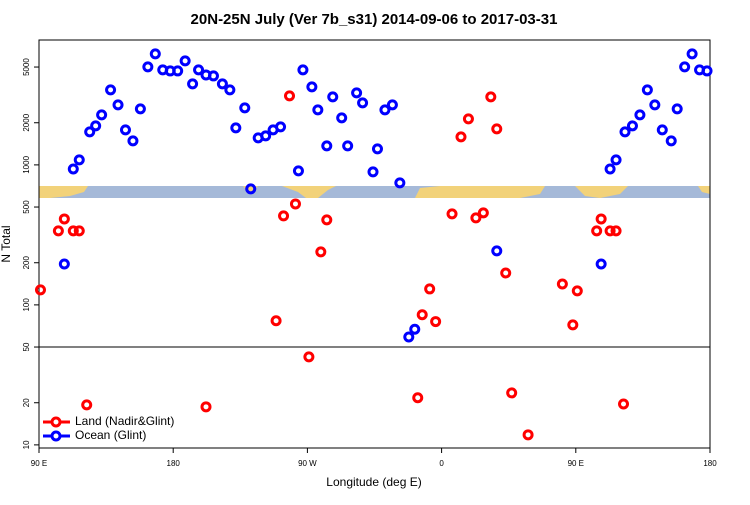  I want to click on x-tick-label: 0, so click(441, 463).